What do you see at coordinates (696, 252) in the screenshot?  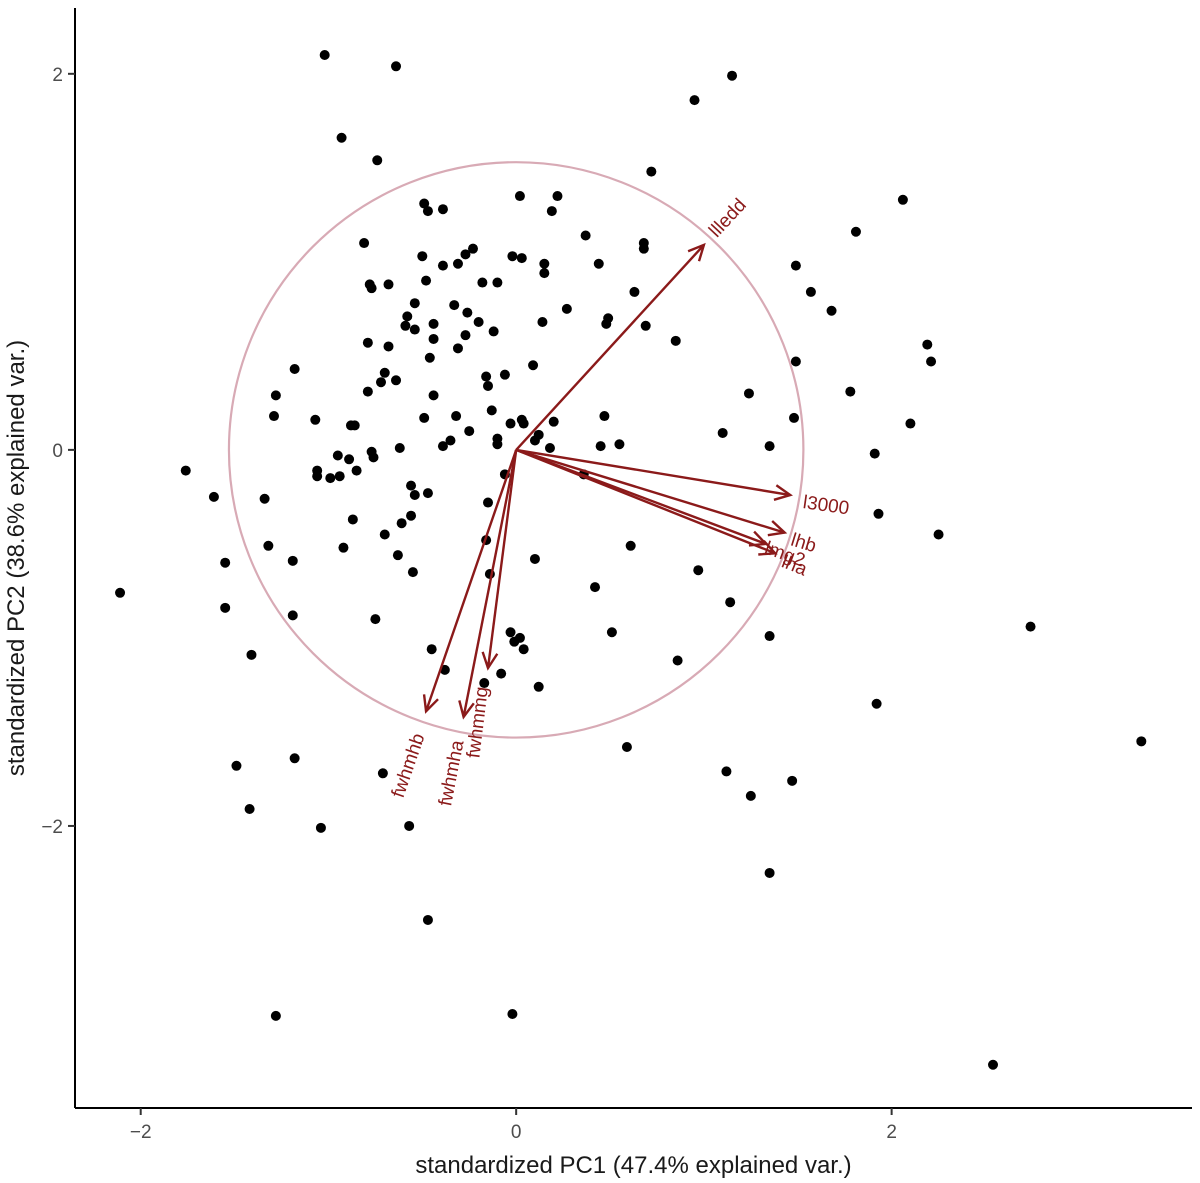 I see `arrowhead-llledd` at bounding box center [696, 252].